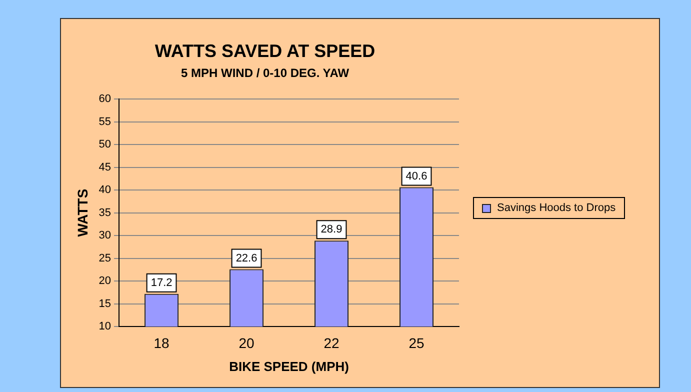 Image resolution: width=691 pixels, height=392 pixels. What do you see at coordinates (162, 342) in the screenshot?
I see `x-tick-label: 18` at bounding box center [162, 342].